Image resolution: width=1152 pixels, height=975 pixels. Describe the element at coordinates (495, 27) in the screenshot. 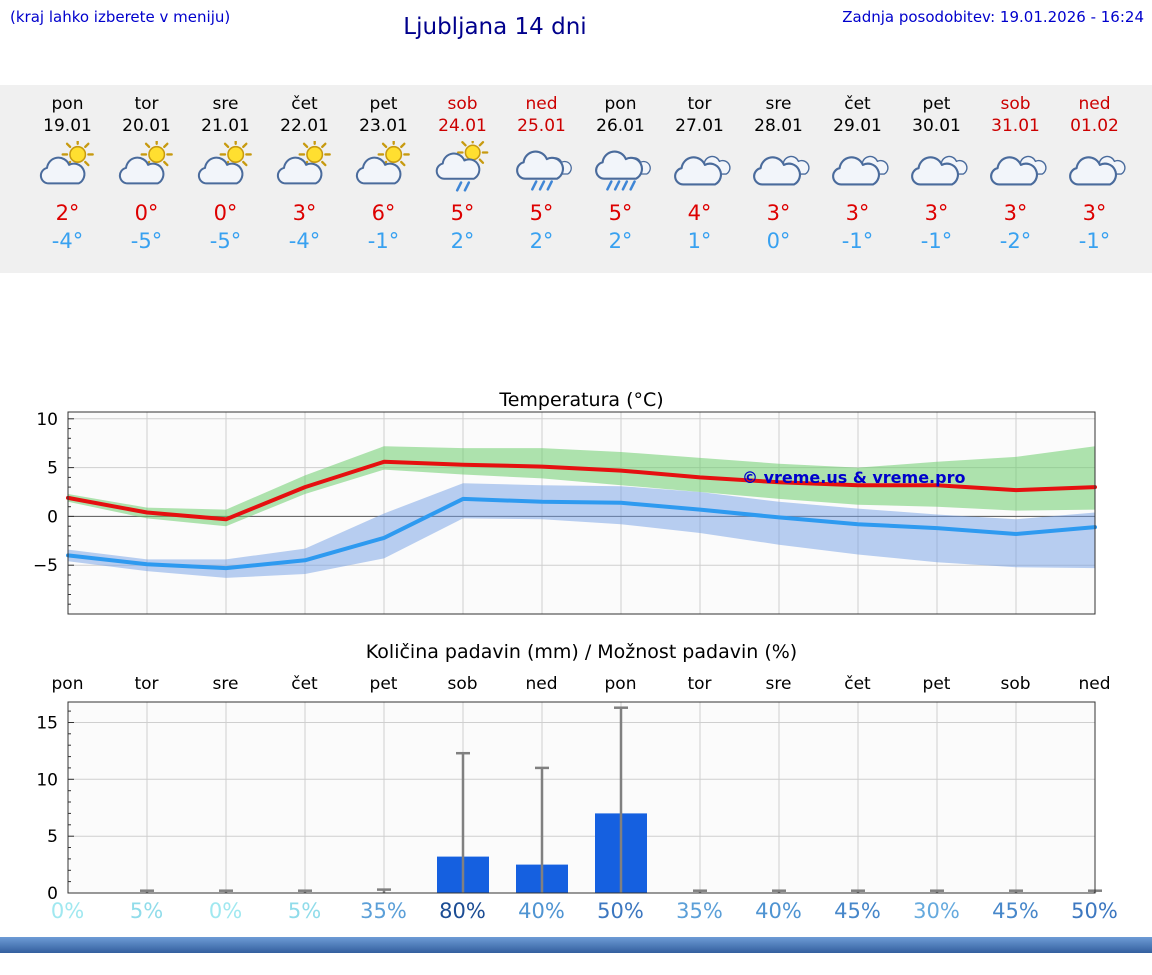

I see `page-title: Ljubljana 14 dni` at that location.